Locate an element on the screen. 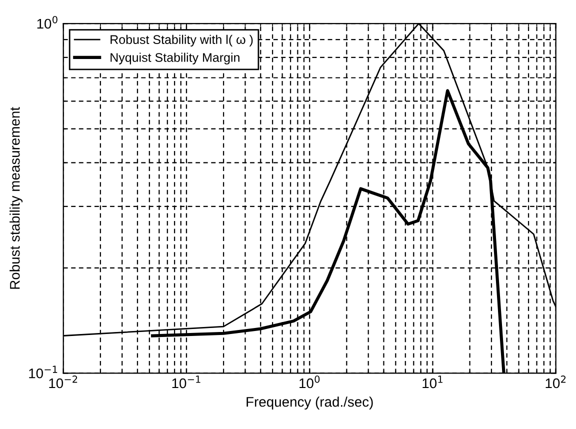 Image resolution: width=576 pixels, height=429 pixels. x-tick-label: 10$^{−1}$ is located at coordinates (186, 382).